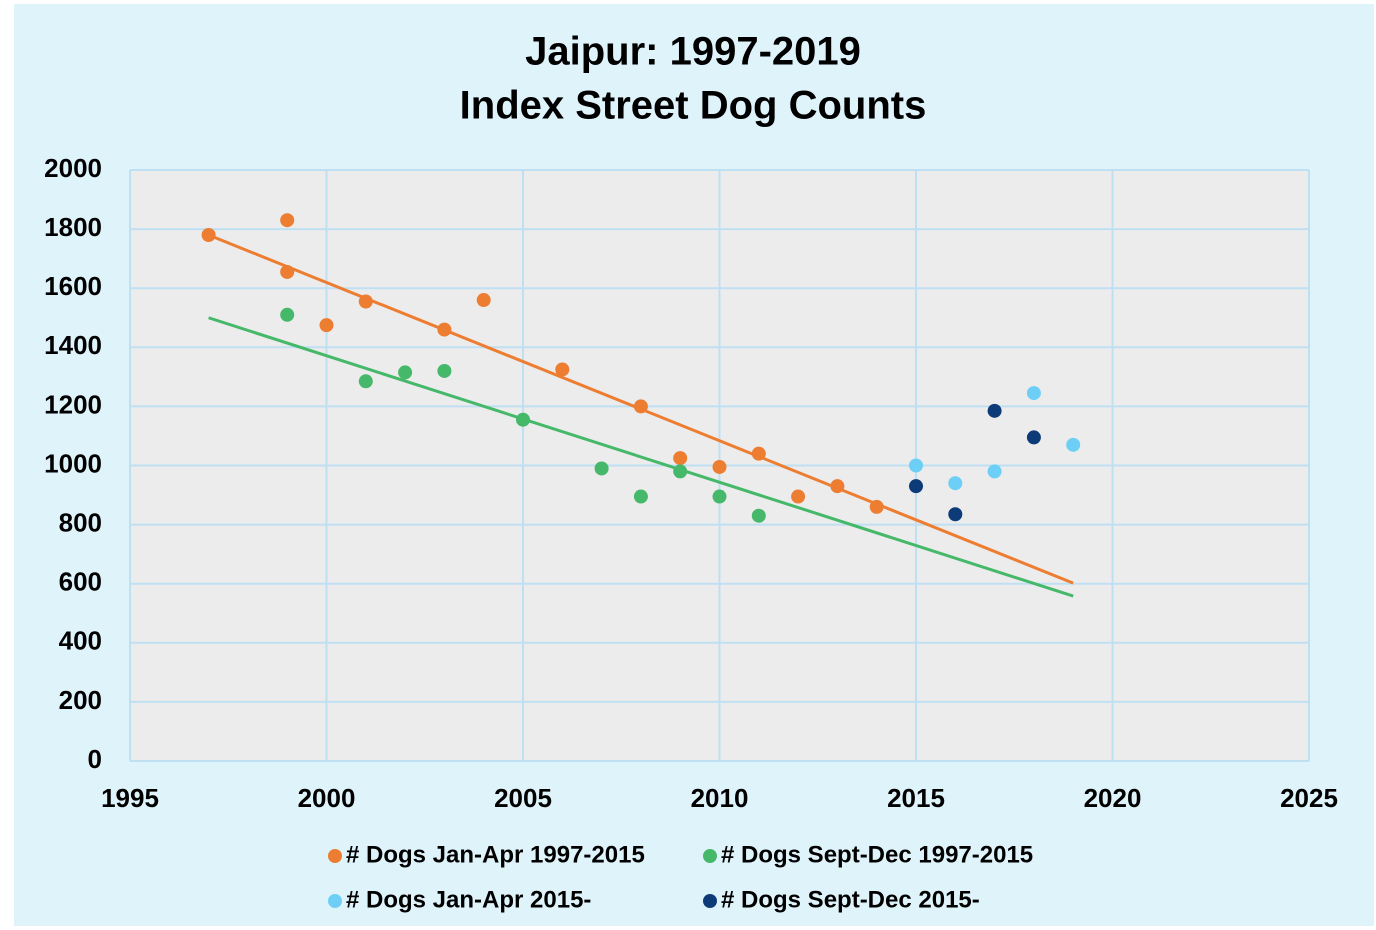 This screenshot has height=930, width=1376. Describe the element at coordinates (73, 463) in the screenshot. I see `y-tick-label: 1000` at that location.